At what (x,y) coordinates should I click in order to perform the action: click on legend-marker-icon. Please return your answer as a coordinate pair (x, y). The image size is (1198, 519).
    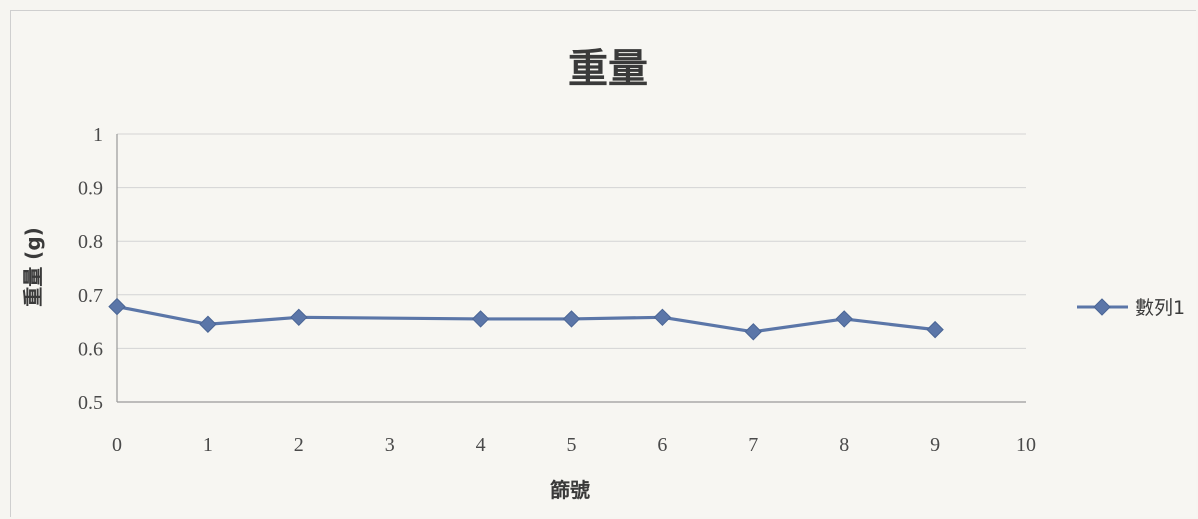
    Looking at the image, I should click on (1102, 307).